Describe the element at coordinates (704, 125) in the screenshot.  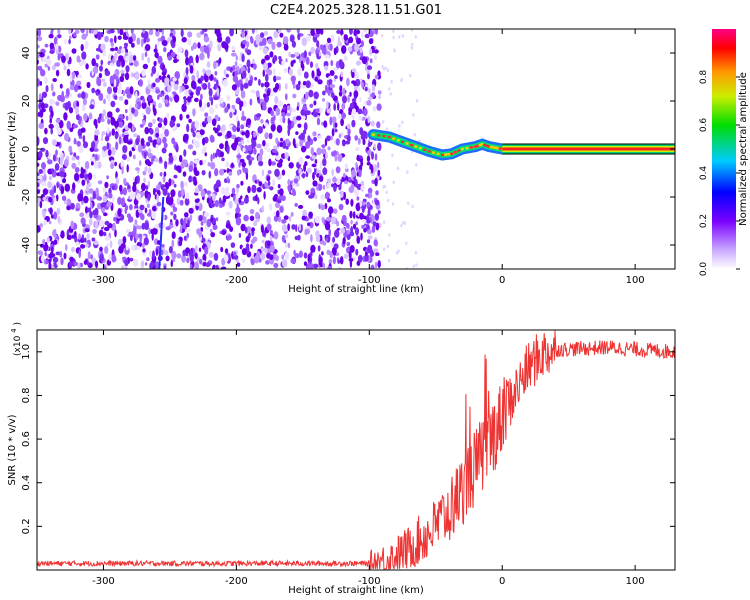
I see `colorbar-tick-label: 0.6` at that location.